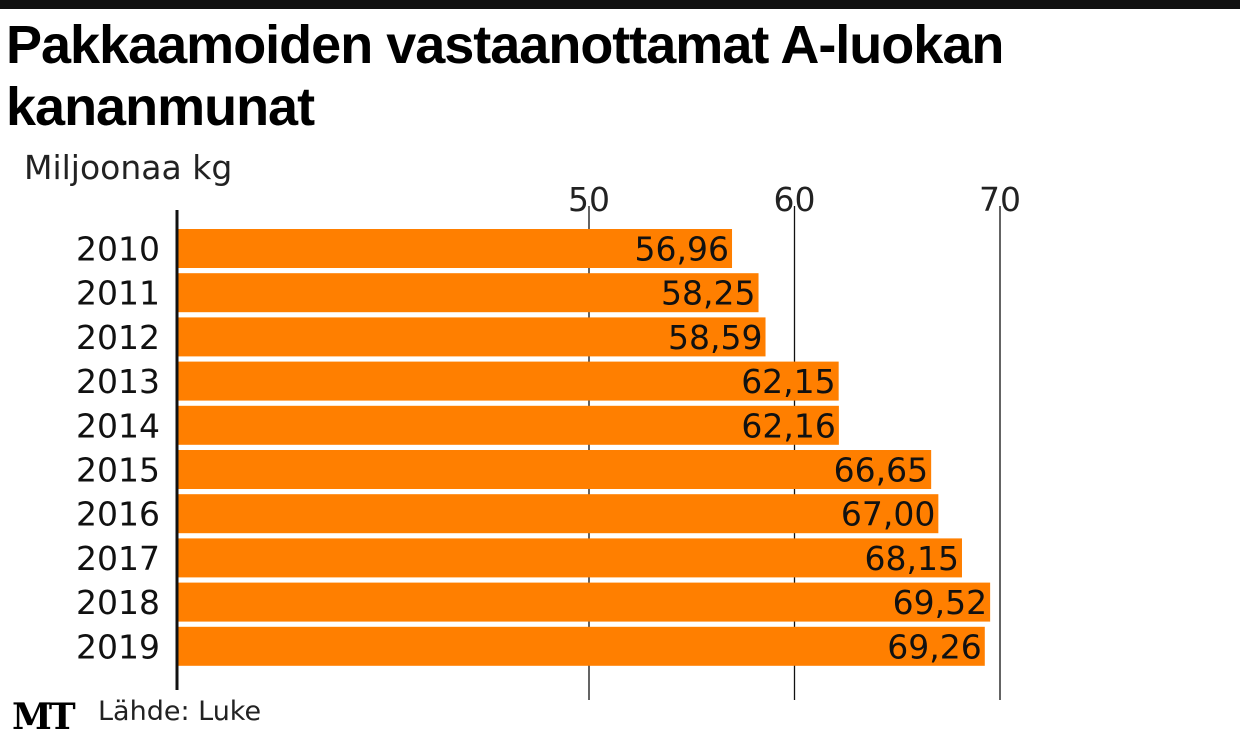 This screenshot has width=1240, height=738. Describe the element at coordinates (570, 558) in the screenshot. I see `bar-2017` at that location.